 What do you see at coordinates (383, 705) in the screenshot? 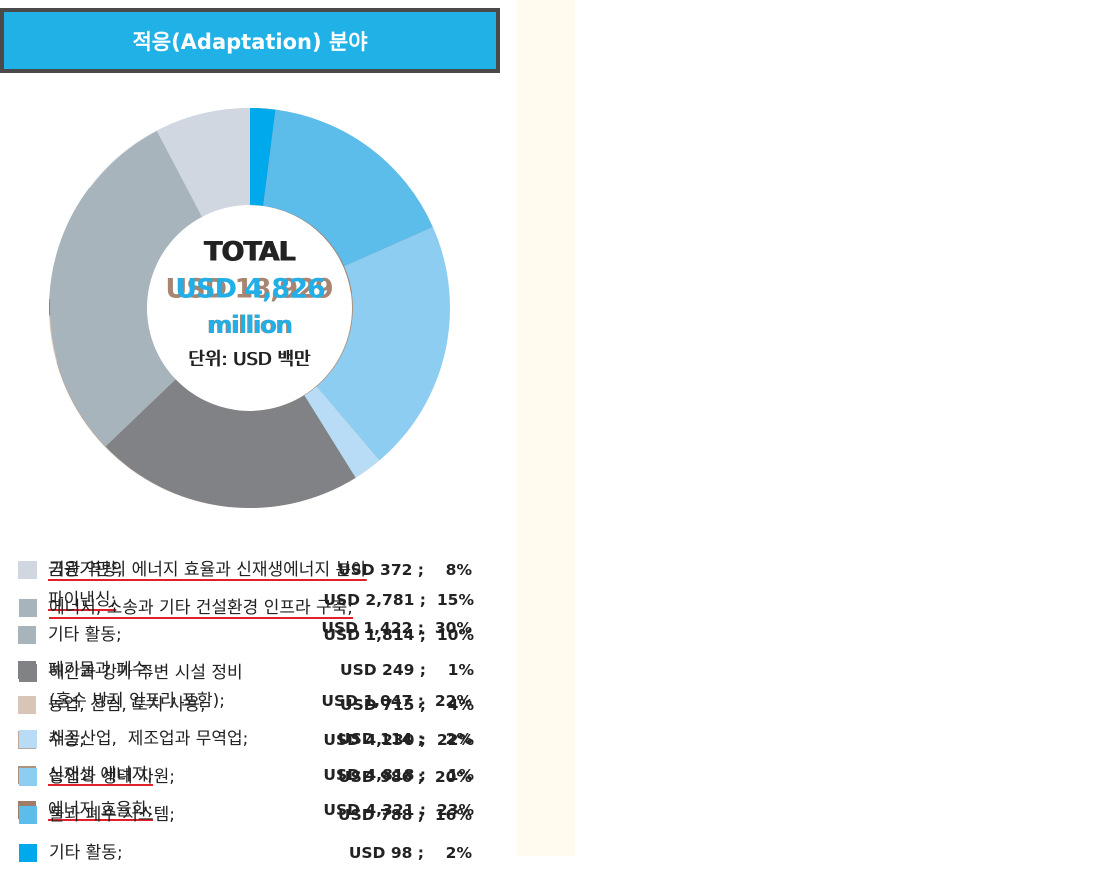
I see `value-label: USD 715 ;` at bounding box center [383, 705].